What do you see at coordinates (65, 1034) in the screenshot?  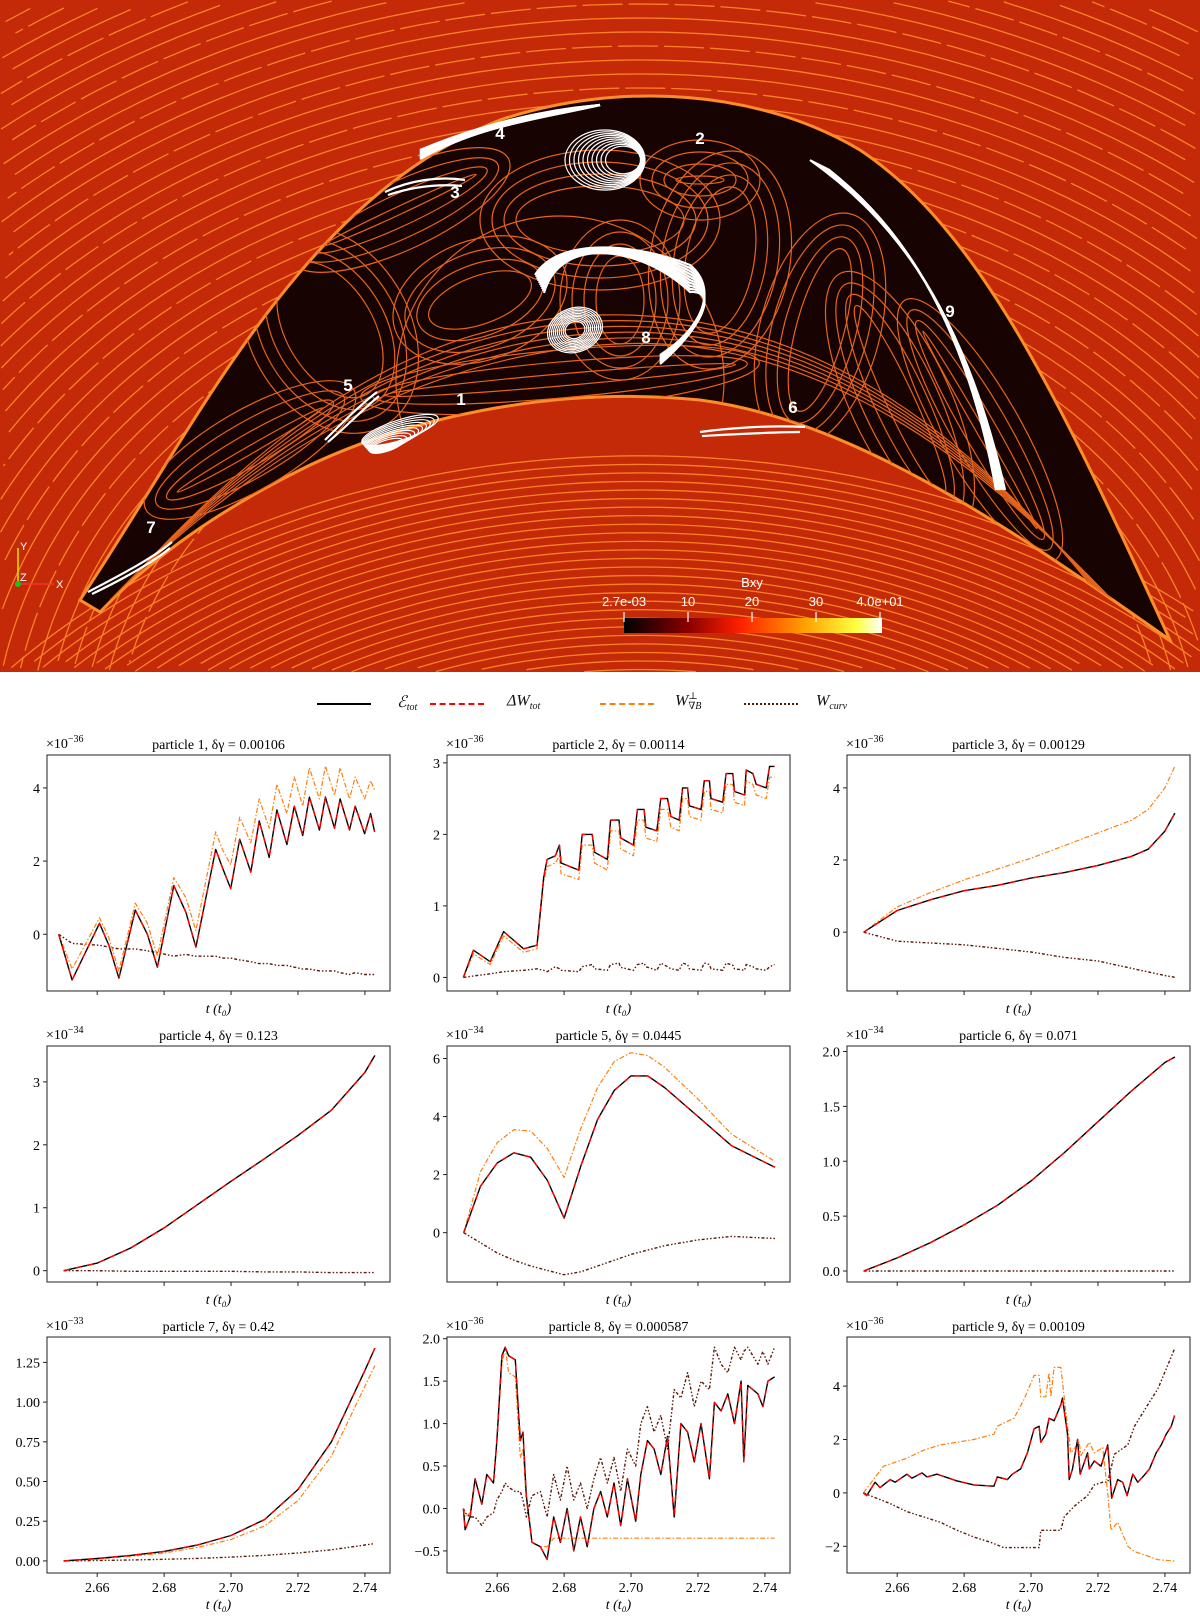 I see `y-offset-exponent: ×10⁻³⁴` at bounding box center [65, 1034].